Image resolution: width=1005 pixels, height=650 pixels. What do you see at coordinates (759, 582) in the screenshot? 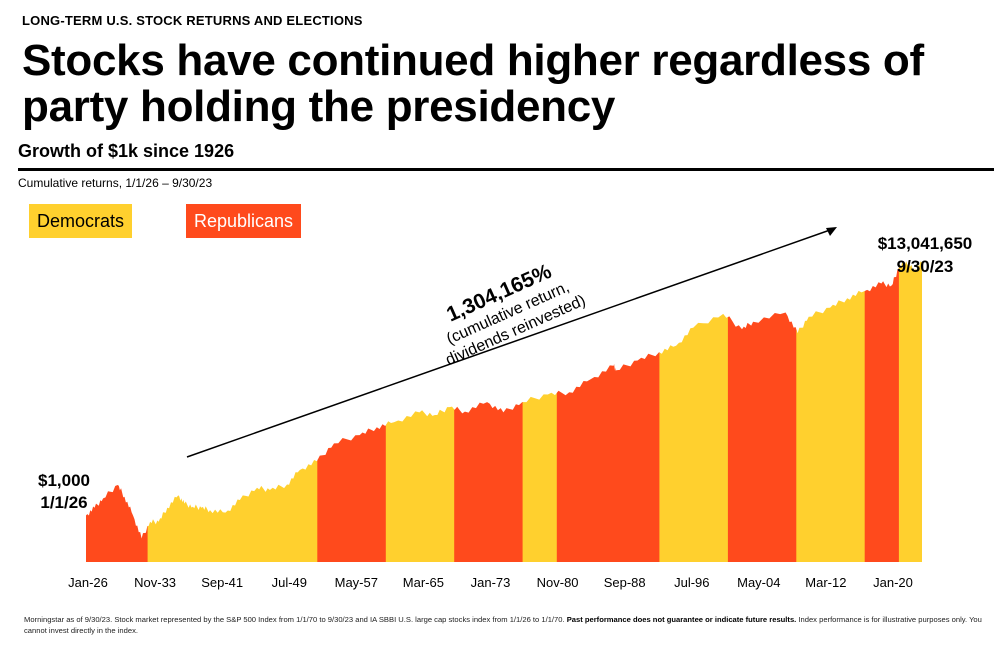
I see `x-tick-label: May-04` at bounding box center [759, 582].